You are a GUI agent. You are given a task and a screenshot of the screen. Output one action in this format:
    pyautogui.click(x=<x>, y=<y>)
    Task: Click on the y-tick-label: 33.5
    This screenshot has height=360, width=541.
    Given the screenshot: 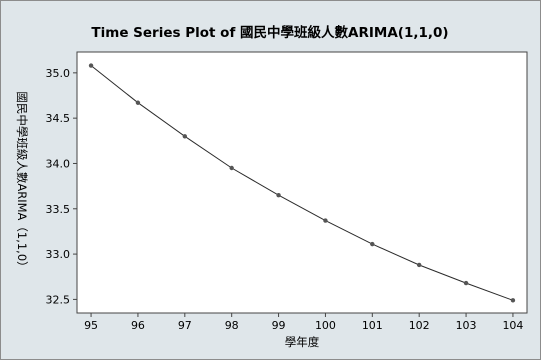 What is the action you would take?
    pyautogui.click(x=58, y=209)
    